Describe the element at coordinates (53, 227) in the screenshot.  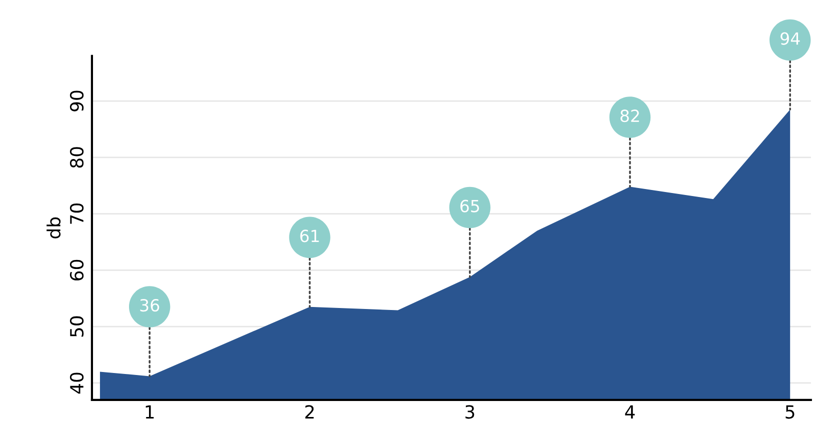
I see `y-axis-title: db` at that location.